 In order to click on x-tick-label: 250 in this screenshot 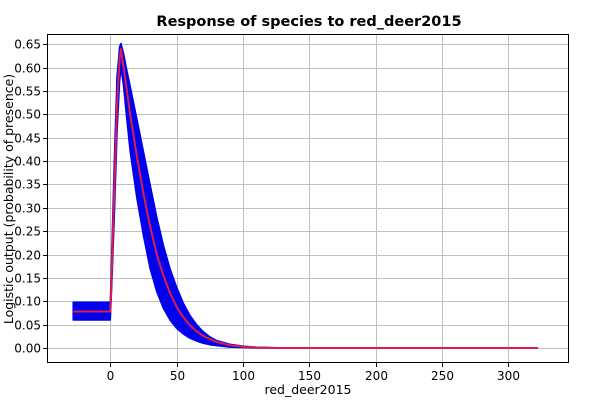, I will do `click(442, 376)`.